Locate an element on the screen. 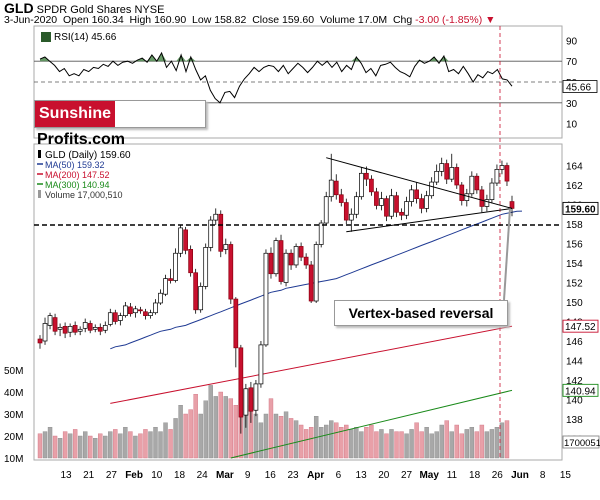 The image size is (600, 500). x-tick-label: 9 is located at coordinates (248, 475).